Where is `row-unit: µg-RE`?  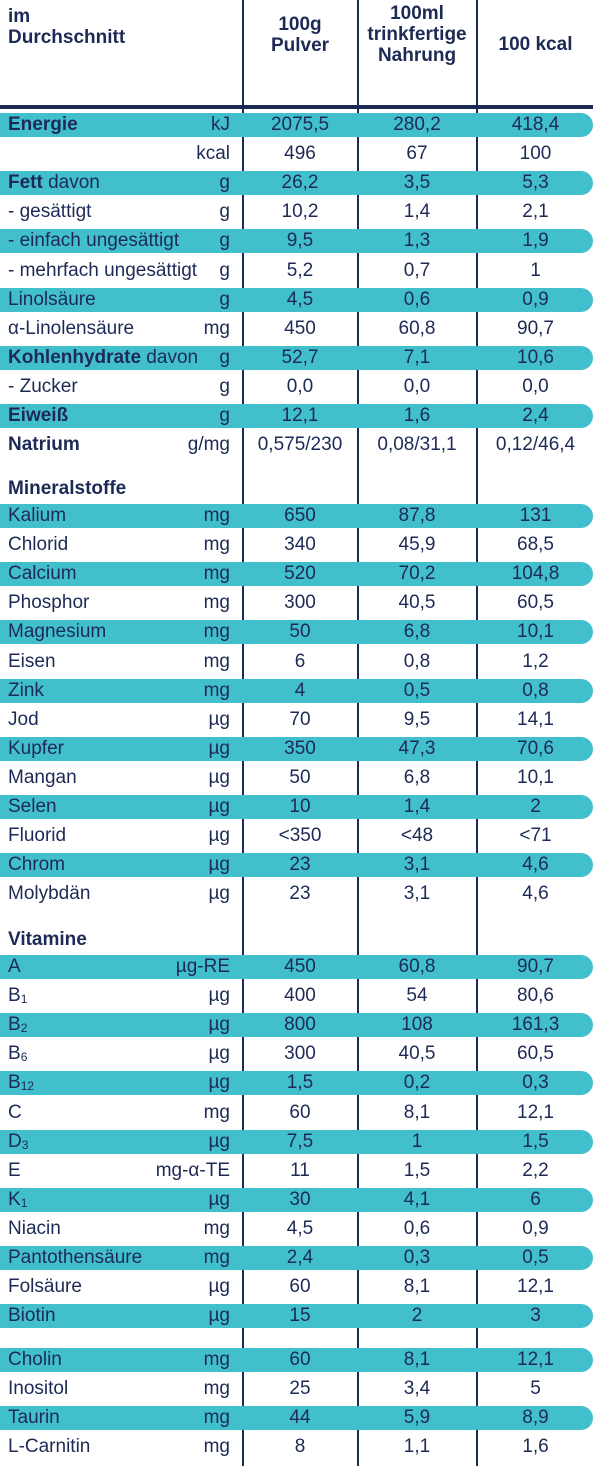
row-unit: µg-RE is located at coordinates (202, 966).